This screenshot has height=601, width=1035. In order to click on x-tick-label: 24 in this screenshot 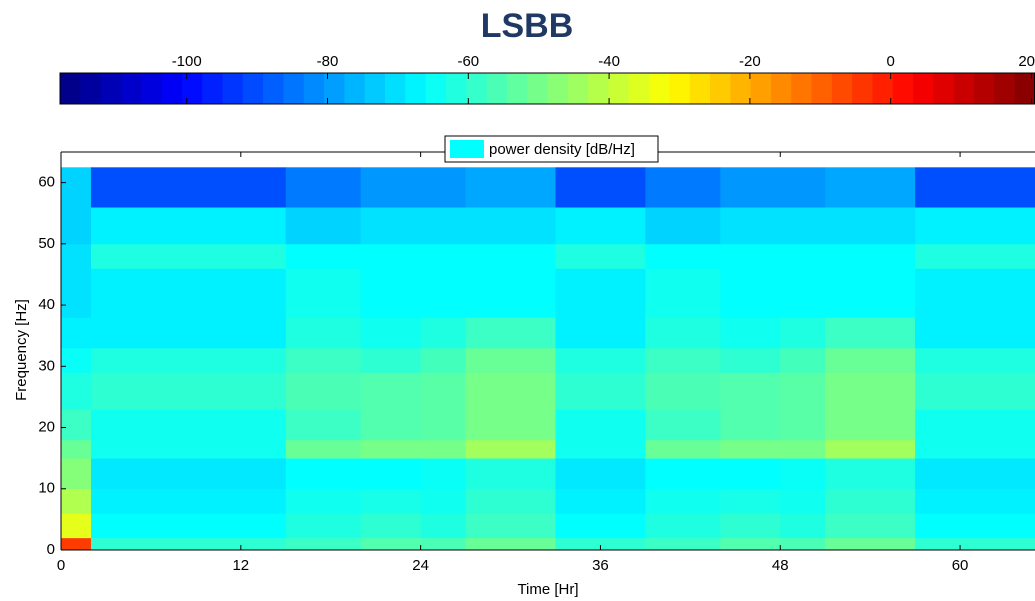, I will do `click(420, 565)`.